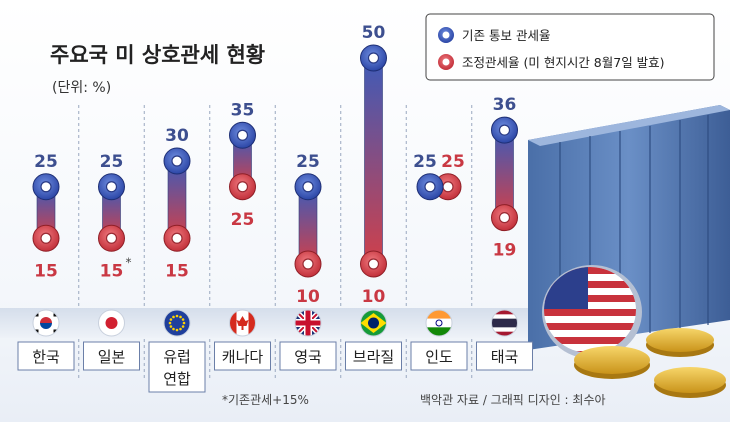 Image resolution: width=730 pixels, height=422 pixels. Describe the element at coordinates (373, 323) in the screenshot. I see `brazil-flag-icon` at that location.